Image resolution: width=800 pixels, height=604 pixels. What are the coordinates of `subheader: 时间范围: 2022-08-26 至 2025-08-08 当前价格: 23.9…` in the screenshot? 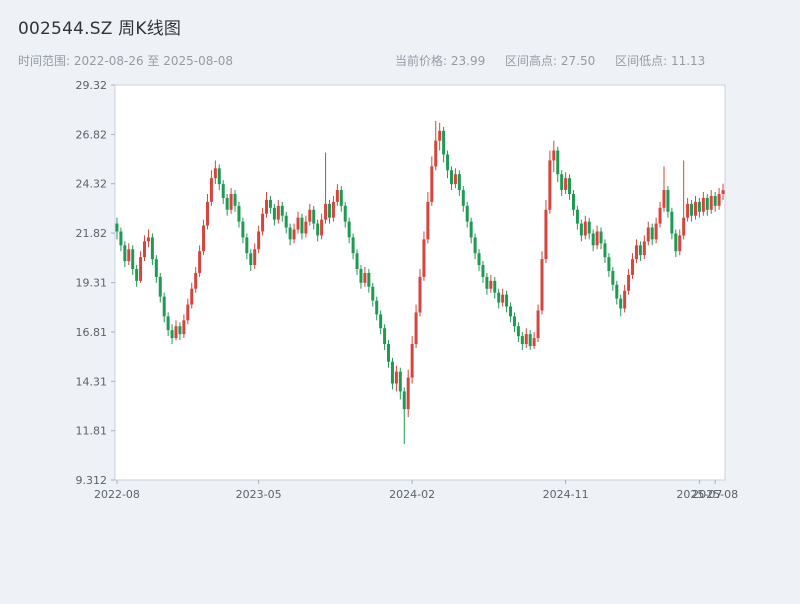 It's located at (400, 61).